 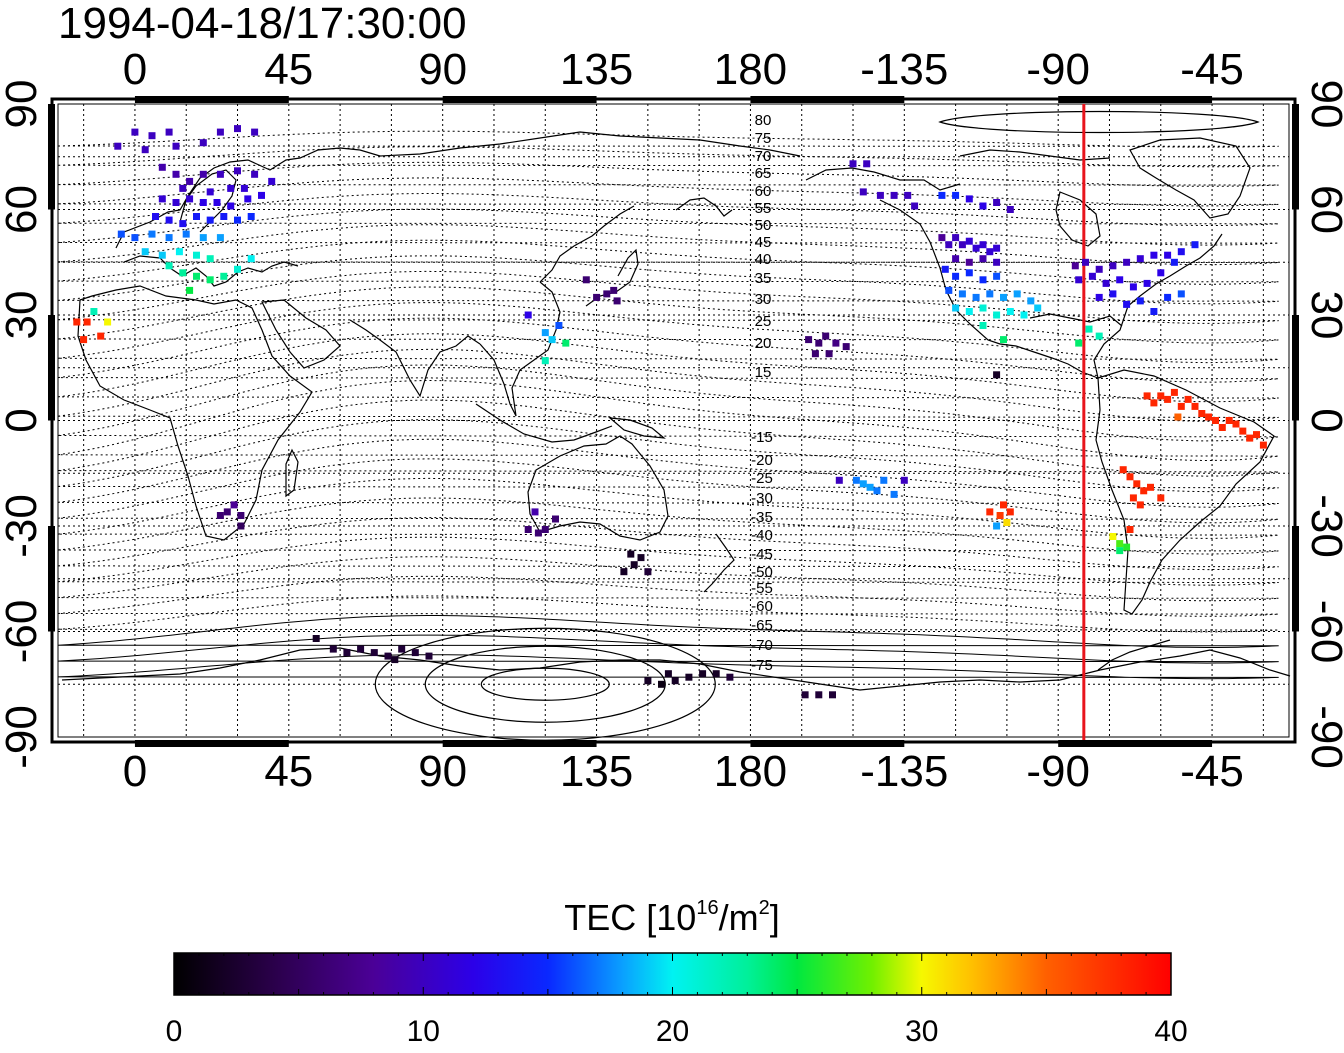 I want to click on lat-label-left: 90, so click(x=23, y=104).